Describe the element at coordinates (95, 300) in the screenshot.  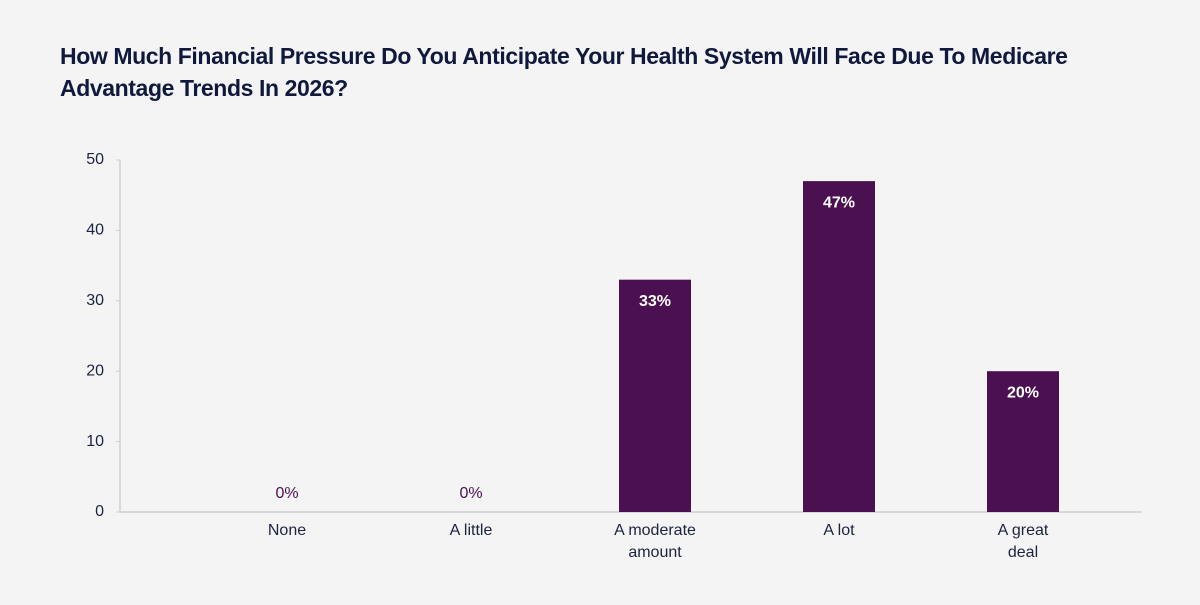
I see `y-tick-label: 30` at that location.